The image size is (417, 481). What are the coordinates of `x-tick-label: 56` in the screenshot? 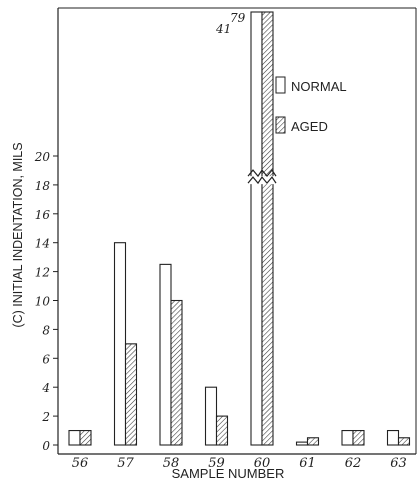 It's located at (80, 463).